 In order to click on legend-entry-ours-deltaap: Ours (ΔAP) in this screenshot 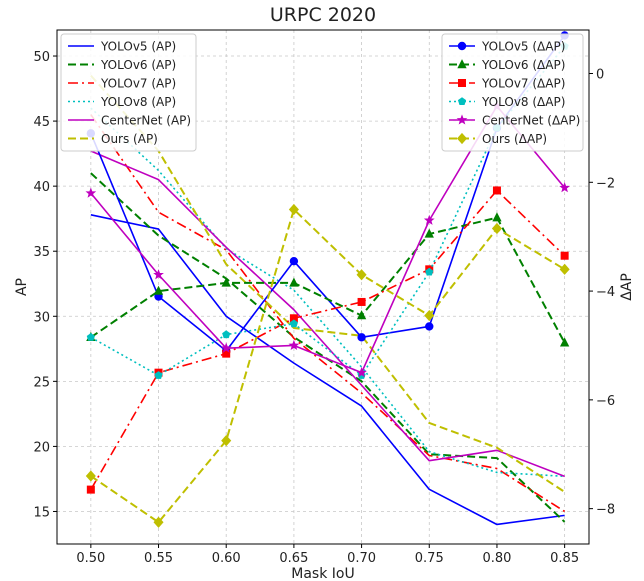, I will do `click(498, 139)`.